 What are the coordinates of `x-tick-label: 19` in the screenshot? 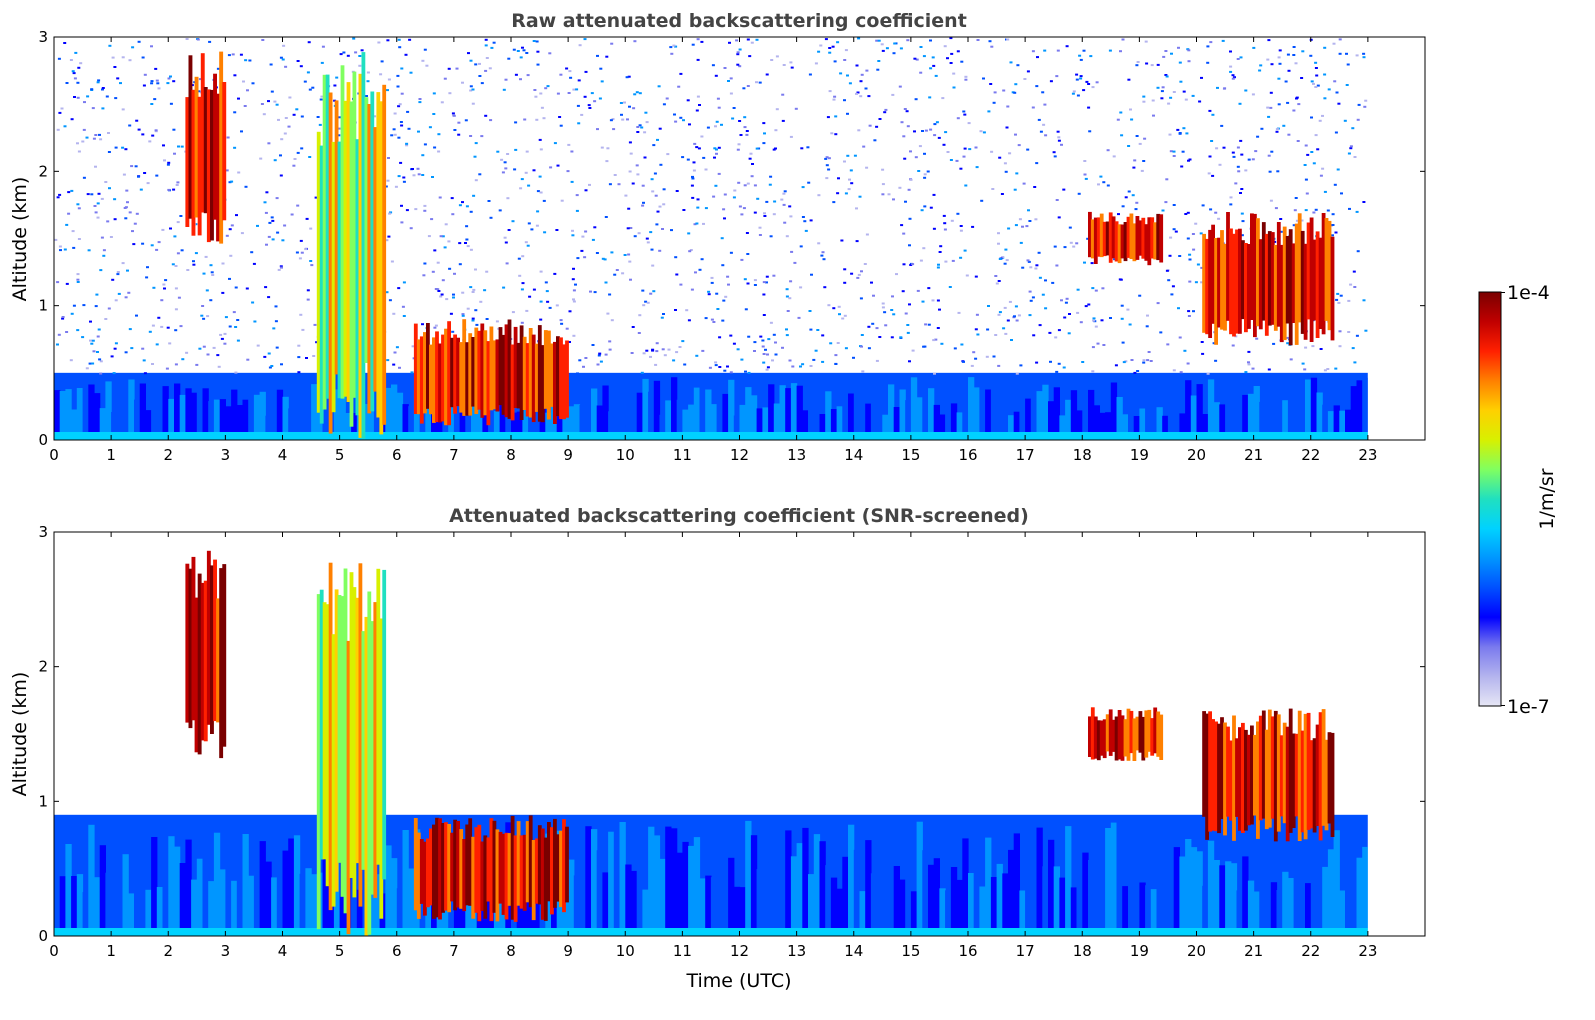 It's located at (1139, 455).